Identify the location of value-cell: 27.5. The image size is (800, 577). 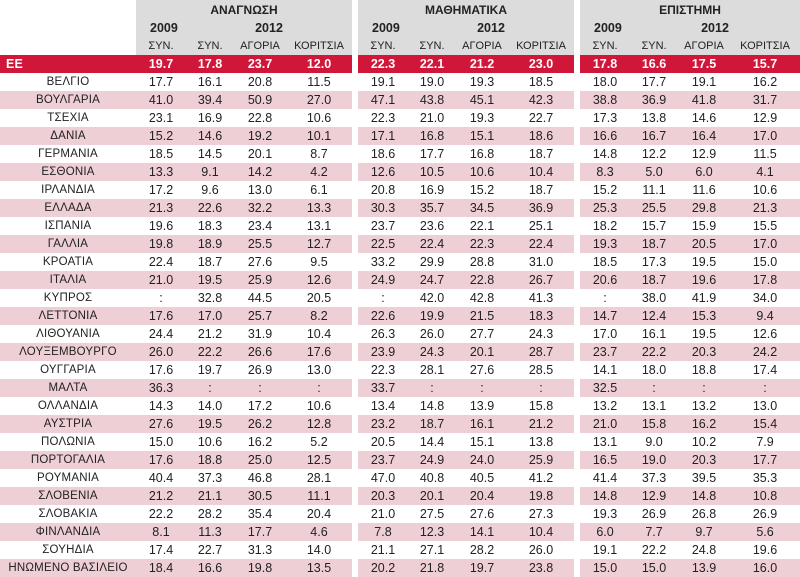
(432, 514).